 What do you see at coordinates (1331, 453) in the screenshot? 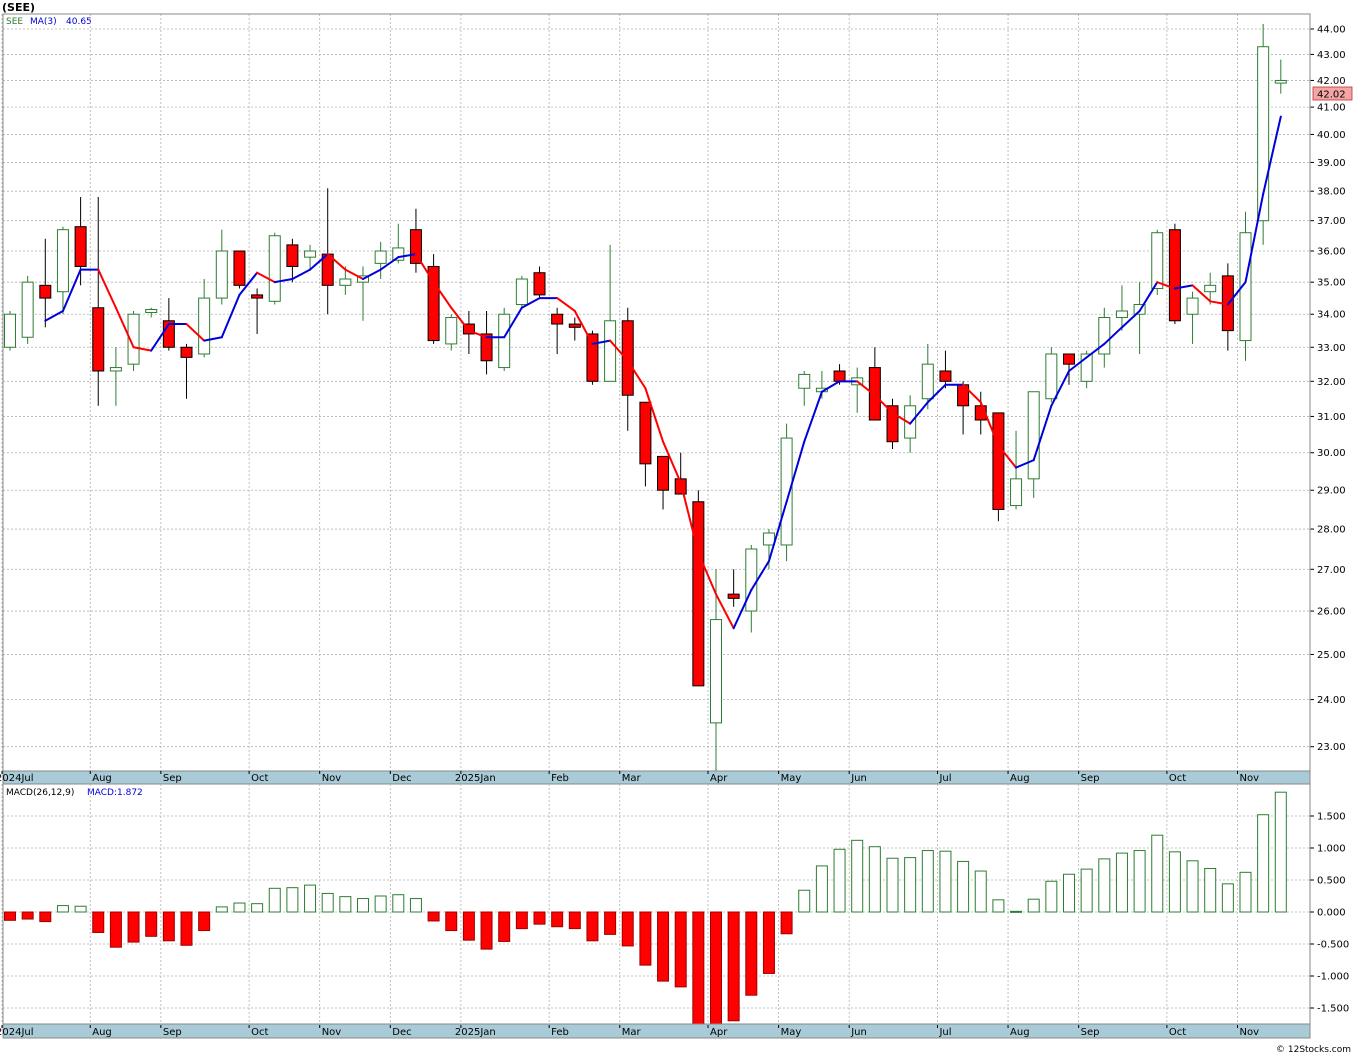
I see `price-y-tick-label: 30.00` at bounding box center [1331, 453].